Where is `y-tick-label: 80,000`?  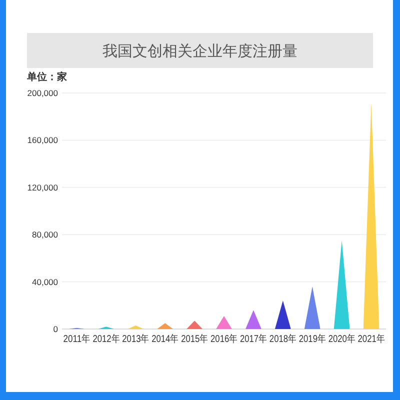 y-tick-label: 80,000 is located at coordinates (45, 235).